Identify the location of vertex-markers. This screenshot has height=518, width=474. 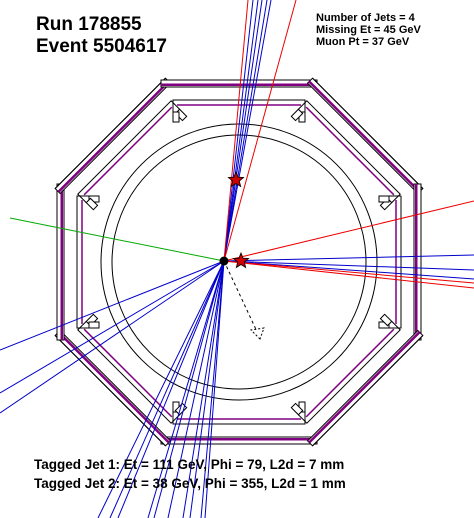
(234, 219).